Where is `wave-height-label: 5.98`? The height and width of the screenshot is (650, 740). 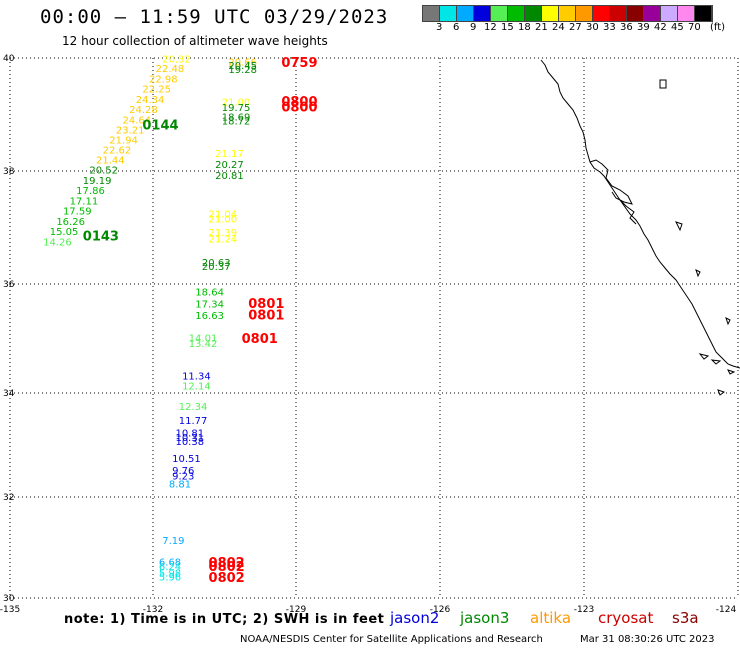 wave-height-label: 5.98 is located at coordinates (170, 573).